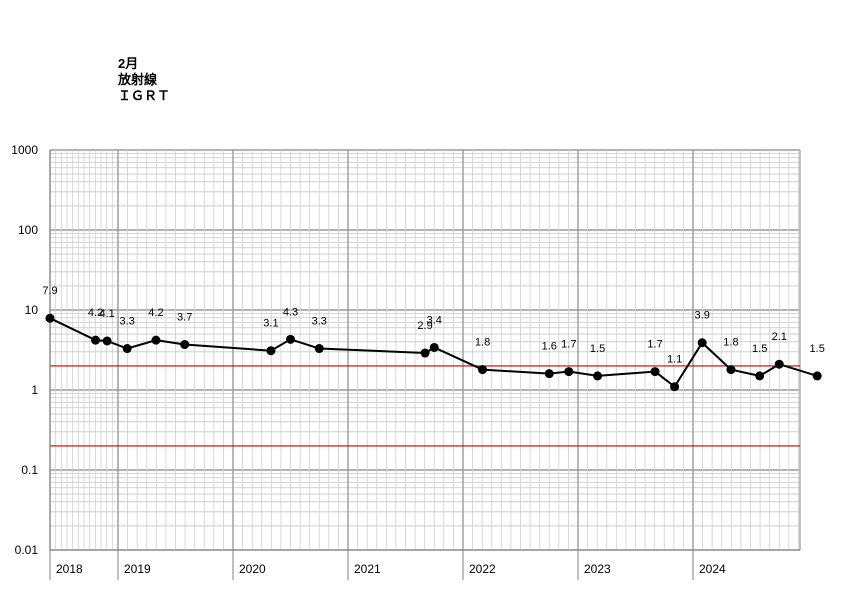  What do you see at coordinates (482, 569) in the screenshot?
I see `x-tick-label: 2022` at bounding box center [482, 569].